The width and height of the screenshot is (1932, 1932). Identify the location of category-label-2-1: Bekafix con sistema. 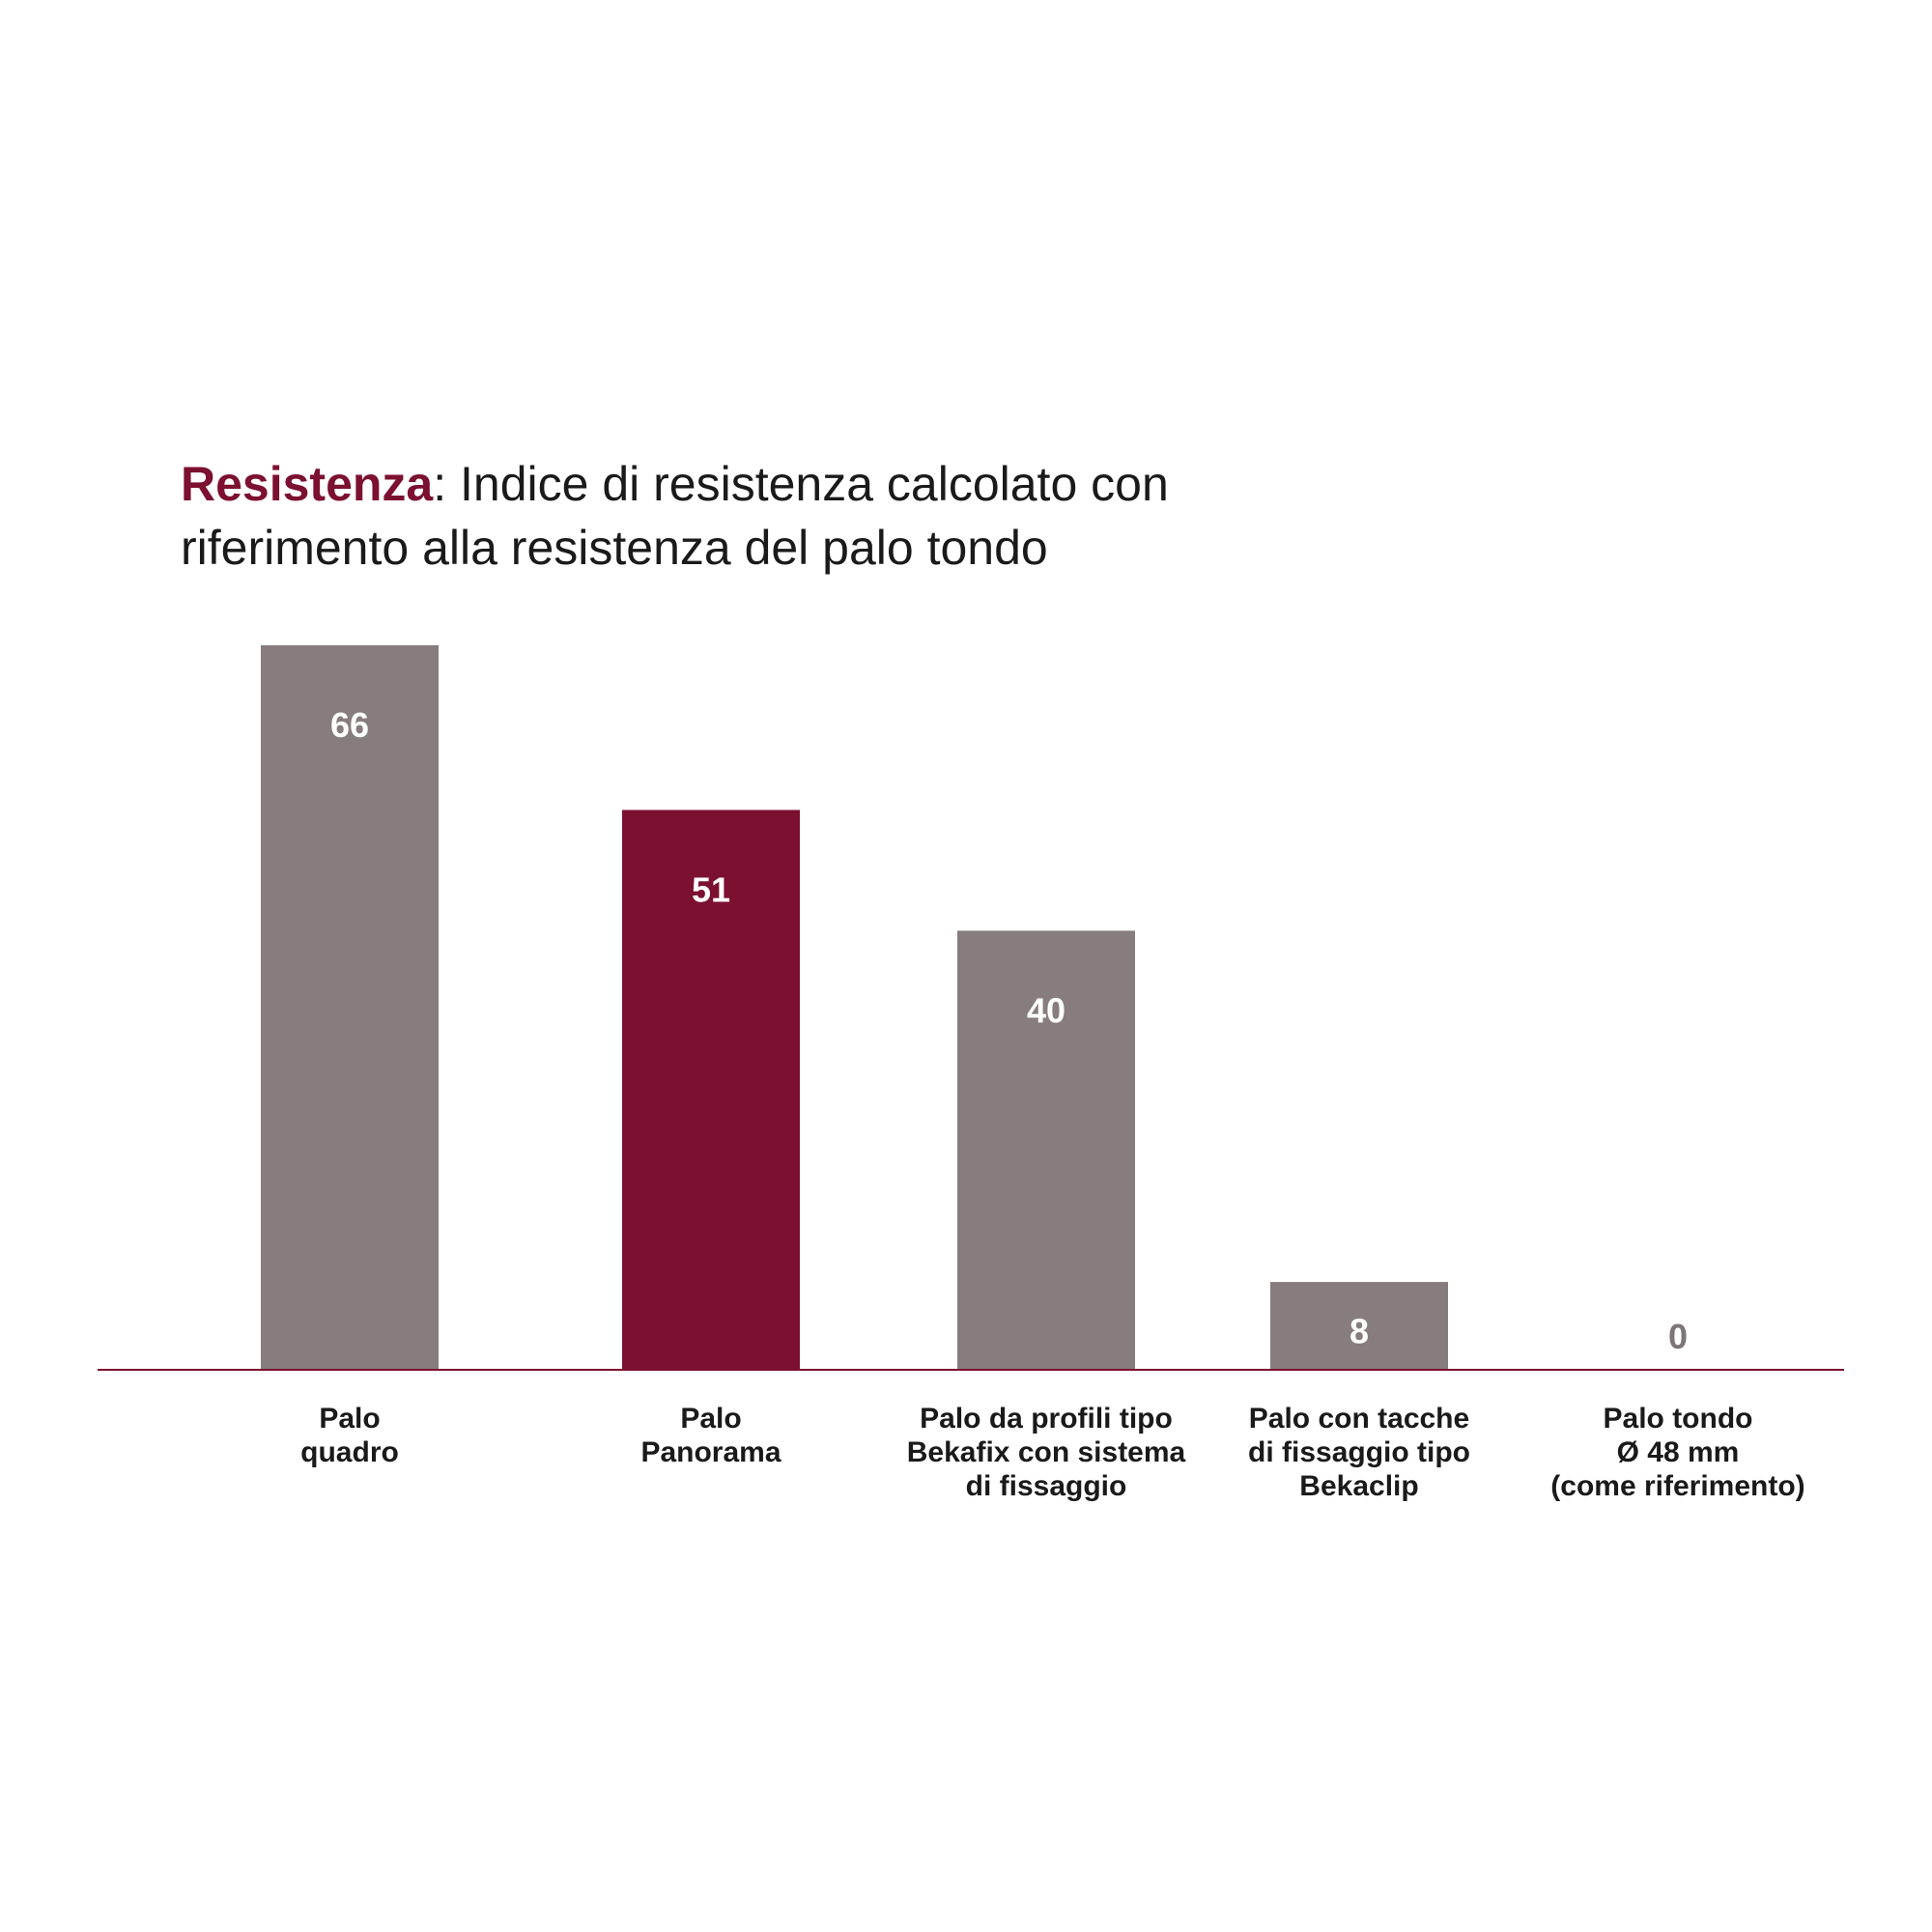
(1046, 1452).